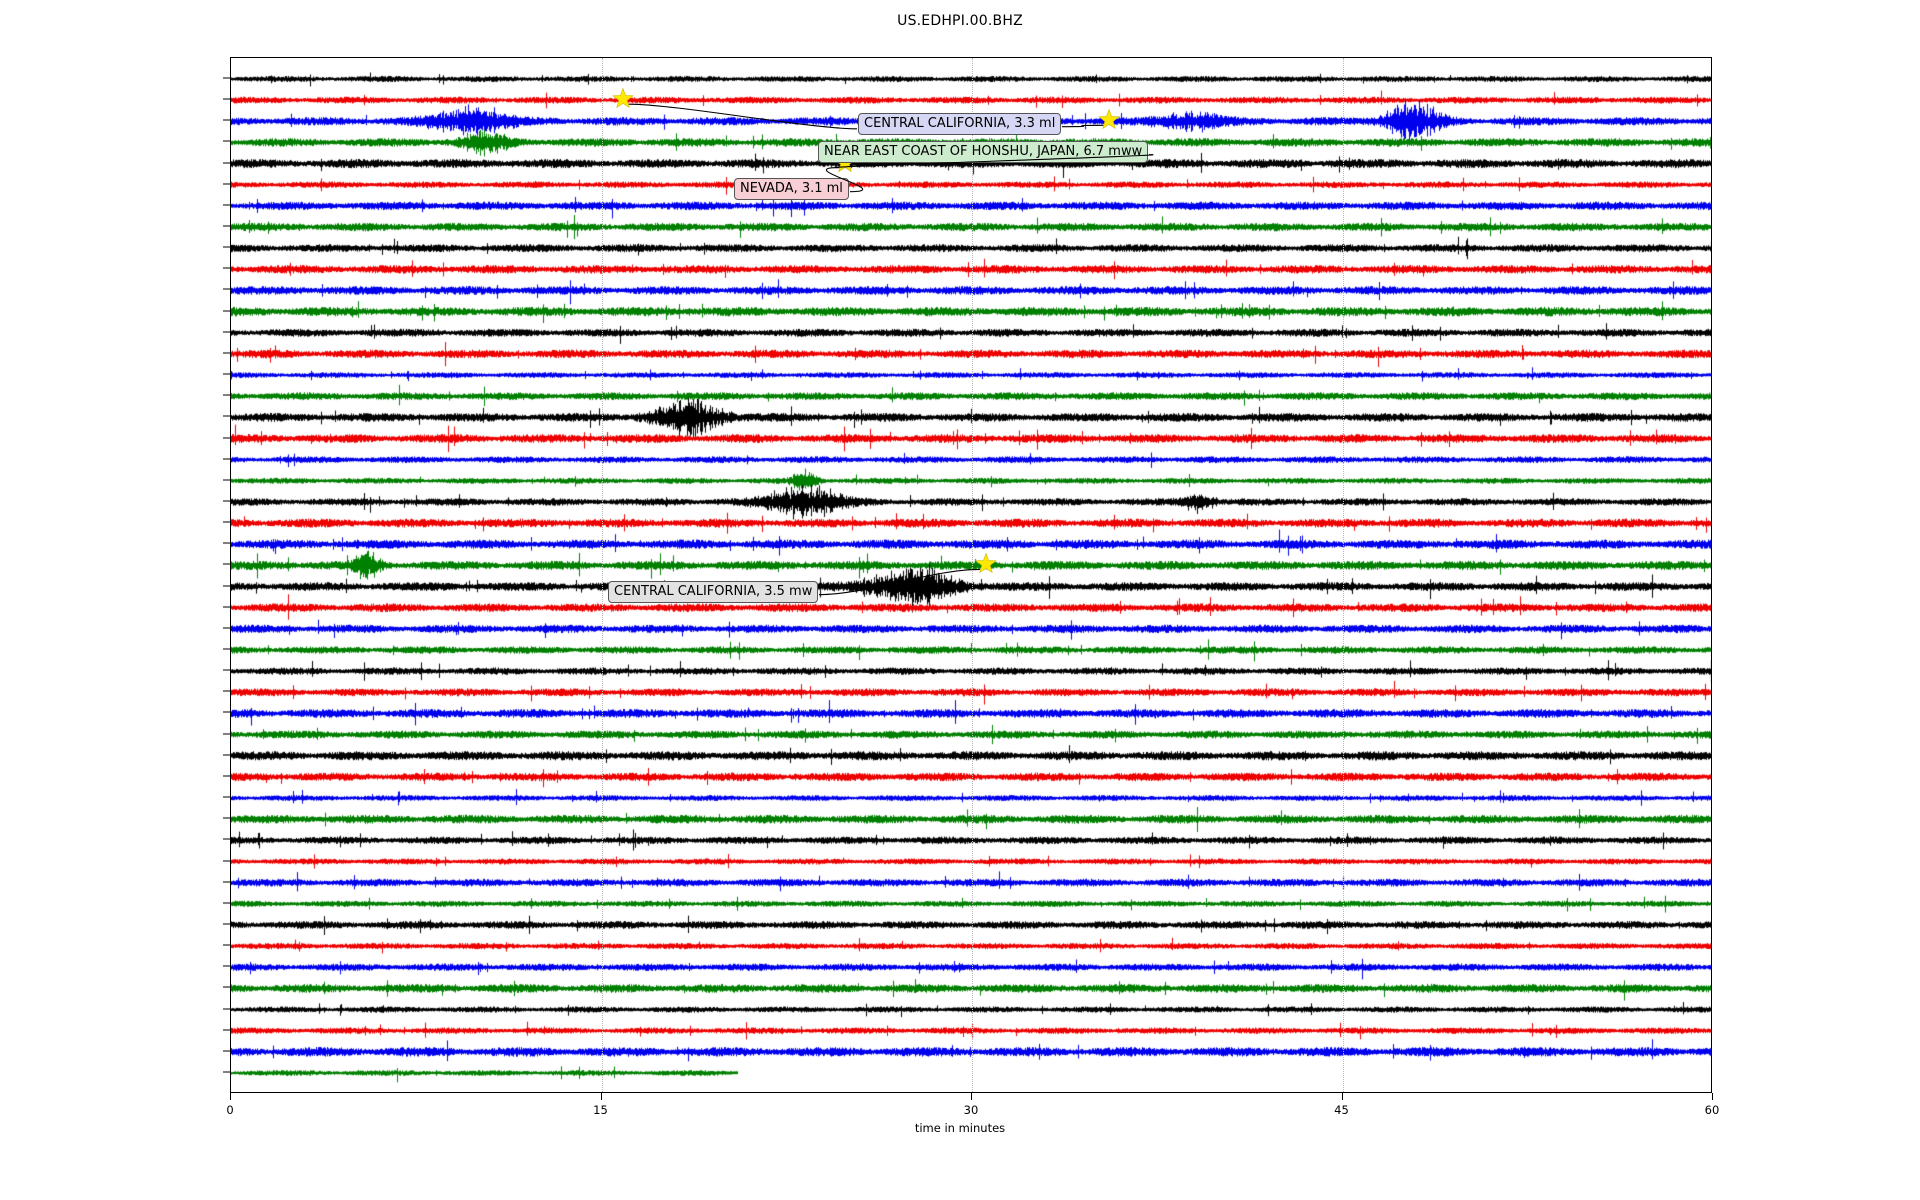 The width and height of the screenshot is (1920, 1200). I want to click on event-annotation-label: CENTRAL CALIFORNIA, 3.5 mw, so click(713, 592).